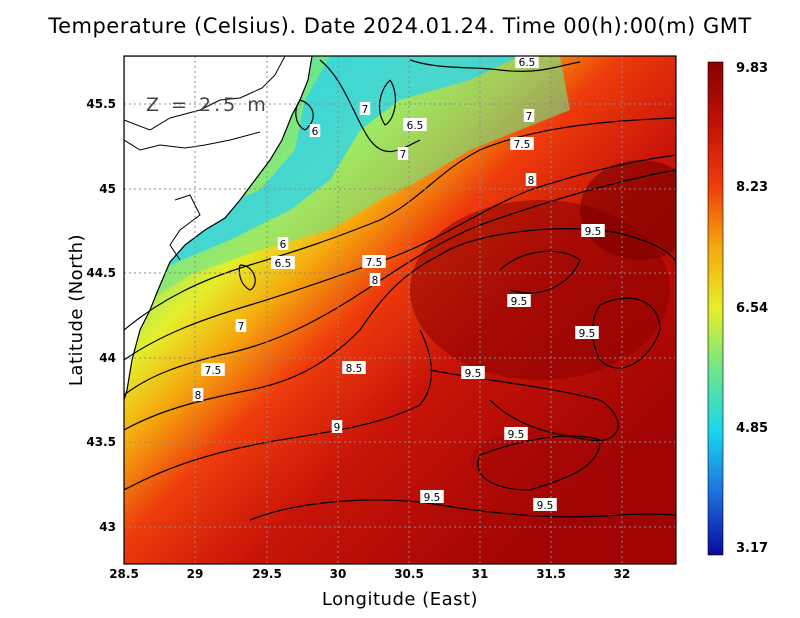 The image size is (800, 618). Describe the element at coordinates (540, 460) in the screenshot. I see `warm-core-south` at that location.